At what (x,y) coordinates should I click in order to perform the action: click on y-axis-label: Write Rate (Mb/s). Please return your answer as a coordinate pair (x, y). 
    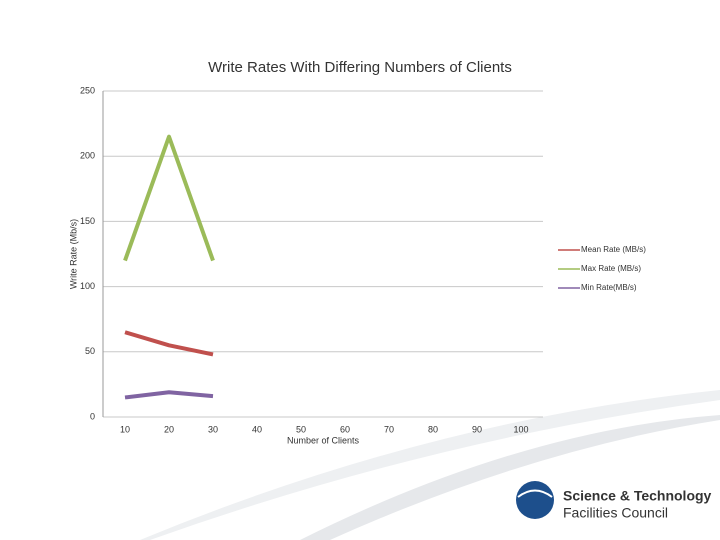
    Looking at the image, I should click on (73, 254).